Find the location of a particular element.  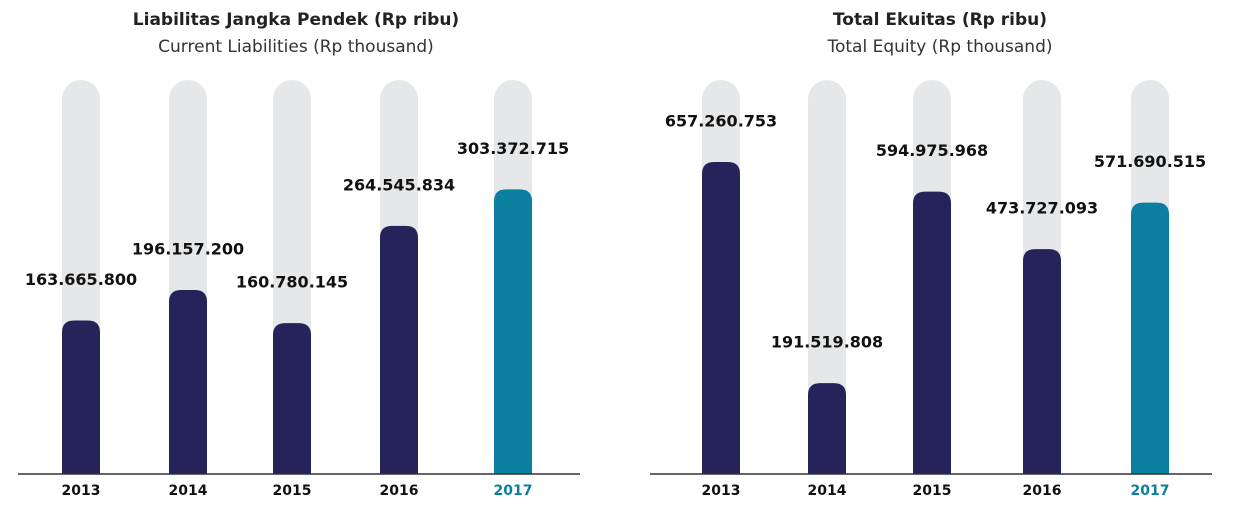

value-label: 473.727.093 is located at coordinates (1042, 208).